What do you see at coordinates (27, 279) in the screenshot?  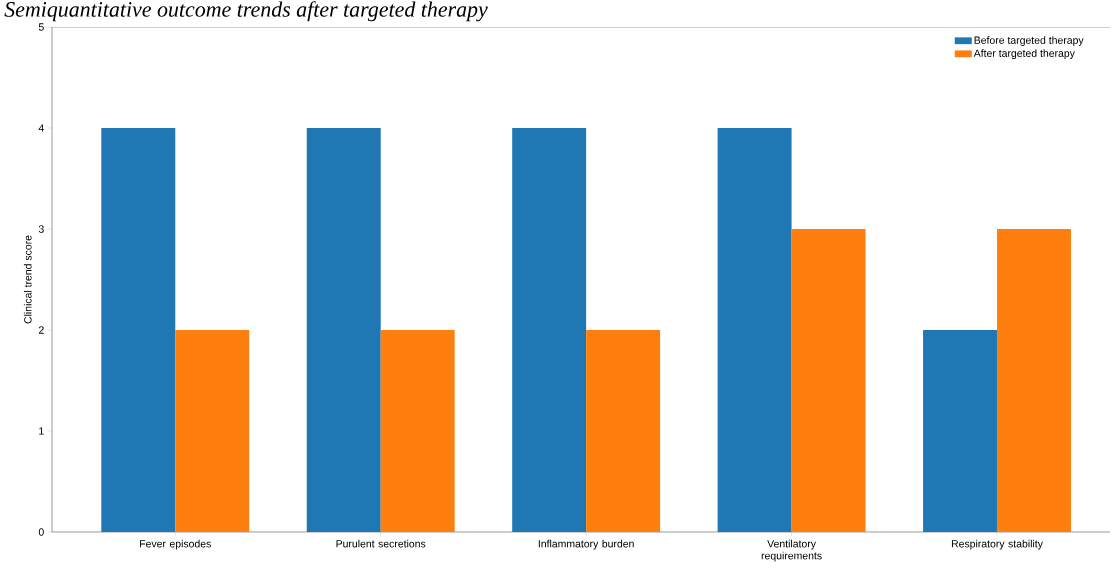 I see `y-axis-title: Clinical trend score` at bounding box center [27, 279].